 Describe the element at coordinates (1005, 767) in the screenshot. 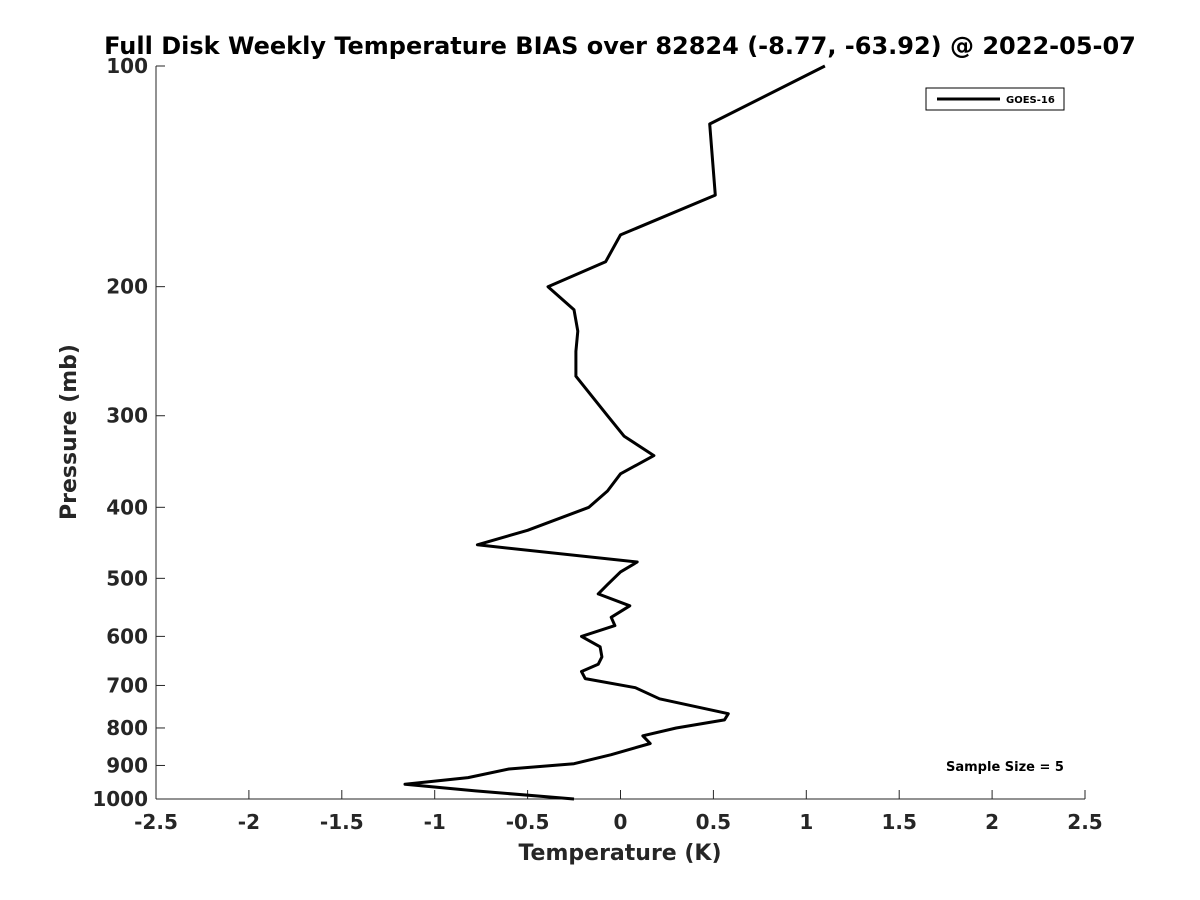

I see `sample-size-annotation: Sample Size = 5` at that location.